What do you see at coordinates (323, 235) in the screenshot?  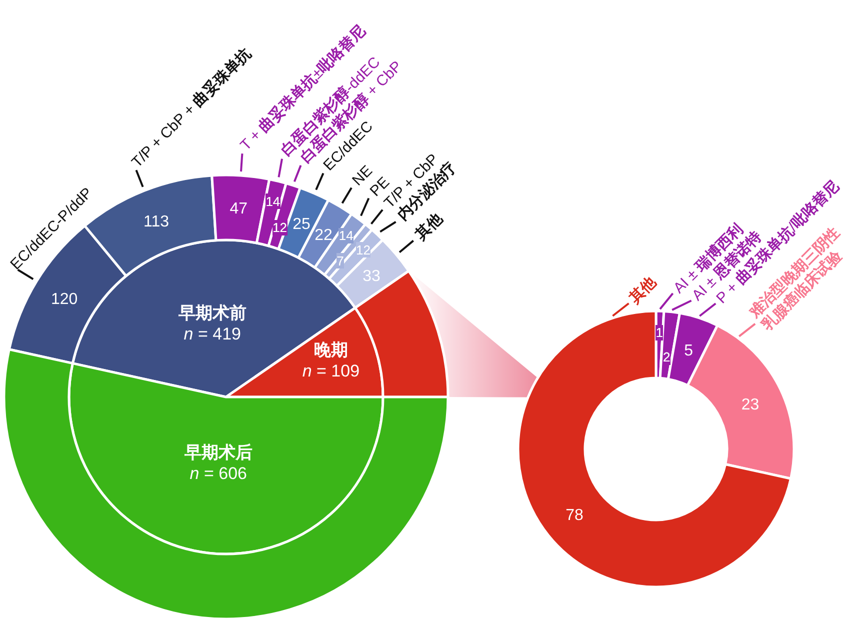 I see `data-label: 22` at bounding box center [323, 235].